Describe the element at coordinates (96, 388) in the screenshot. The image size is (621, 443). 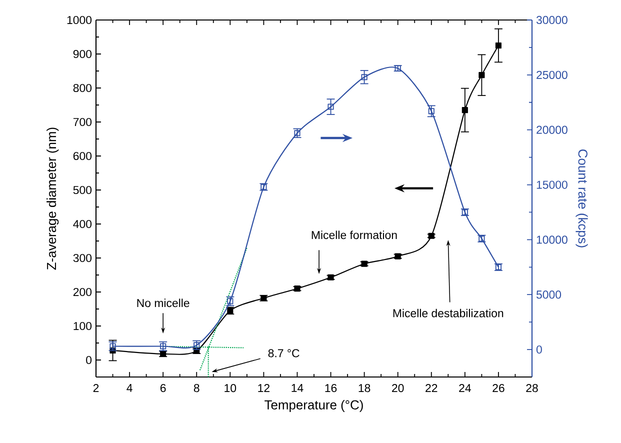
I see `x-tick-label: 2` at that location.